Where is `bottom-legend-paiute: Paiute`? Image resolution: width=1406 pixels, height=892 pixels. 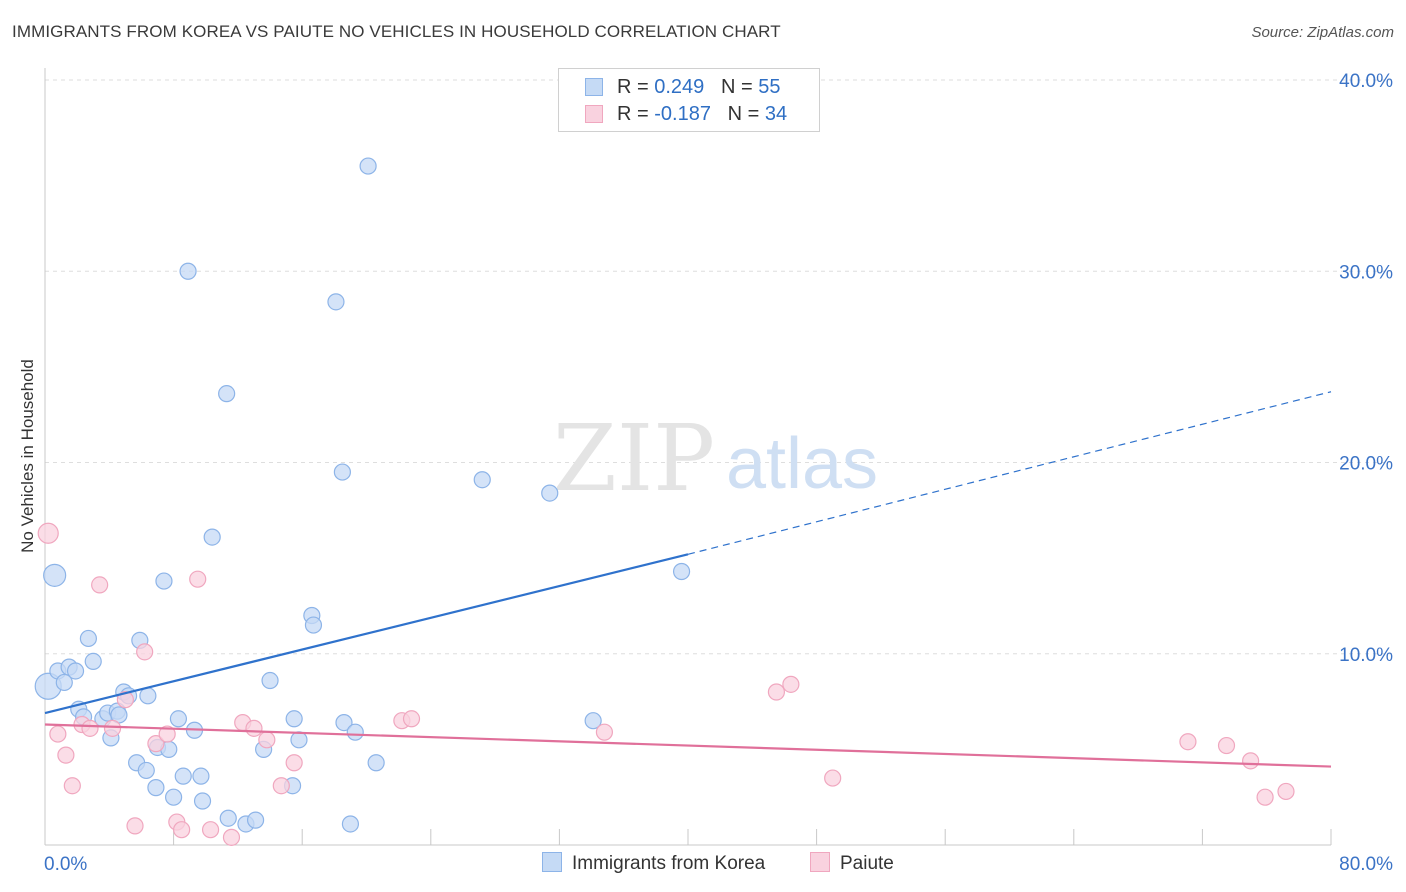 bottom-legend-paiute: Paiute is located at coordinates (852, 863).